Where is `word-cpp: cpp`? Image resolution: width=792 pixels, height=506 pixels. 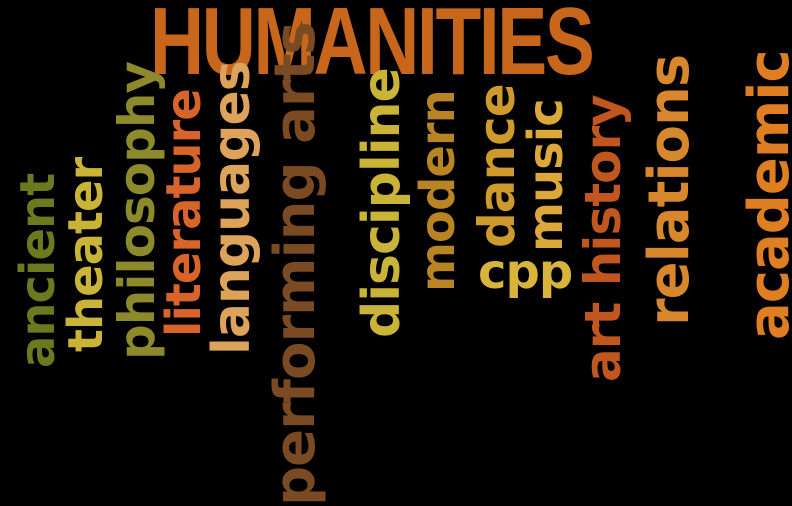 word-cpp: cpp is located at coordinates (525, 272).